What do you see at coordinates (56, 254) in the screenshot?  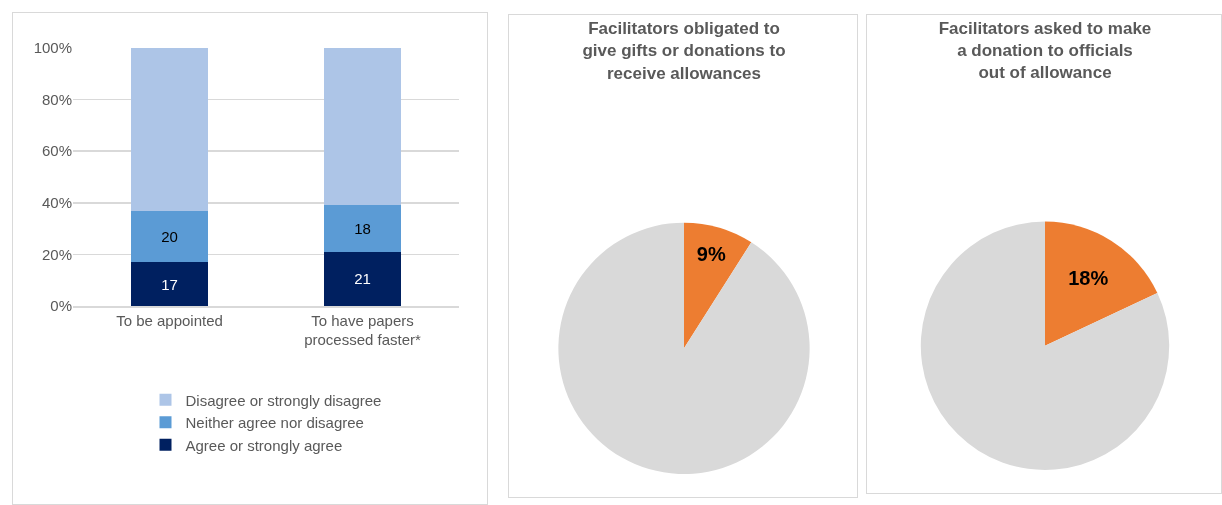 I see `y-tick-label: 20%` at bounding box center [56, 254].